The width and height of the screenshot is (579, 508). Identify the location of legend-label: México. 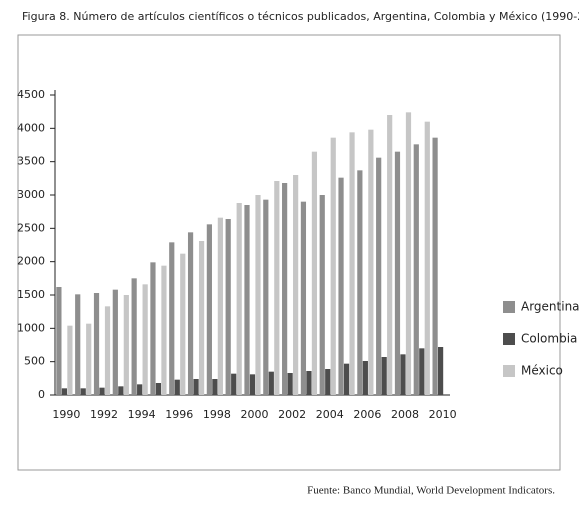
(542, 371).